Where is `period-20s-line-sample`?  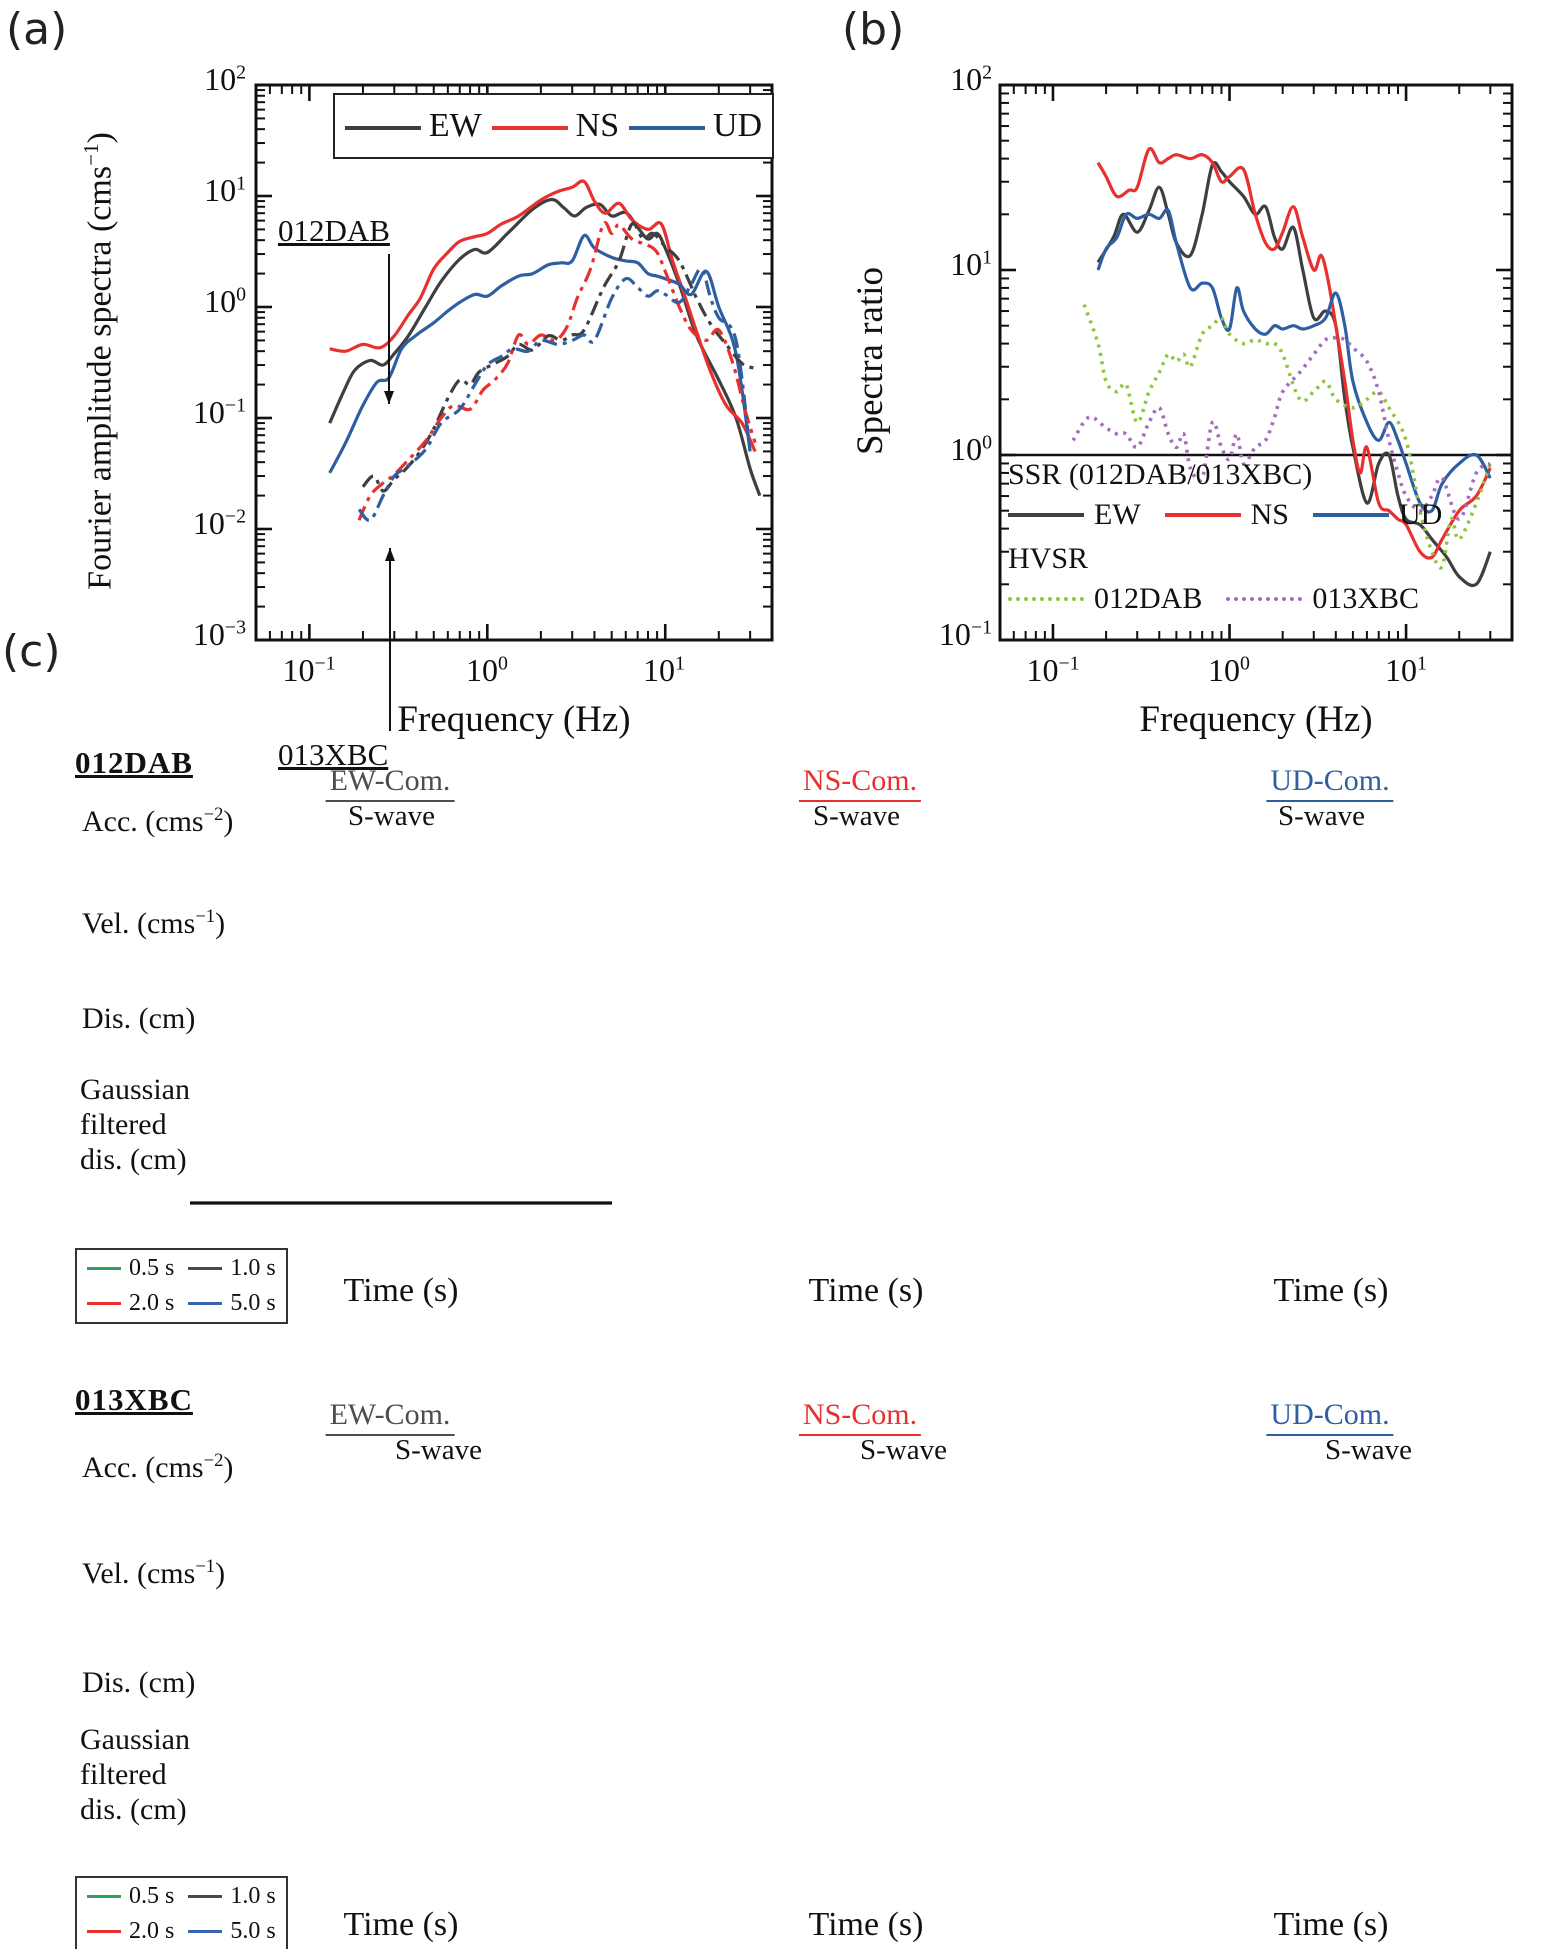 period-20s-line-sample is located at coordinates (104, 1931).